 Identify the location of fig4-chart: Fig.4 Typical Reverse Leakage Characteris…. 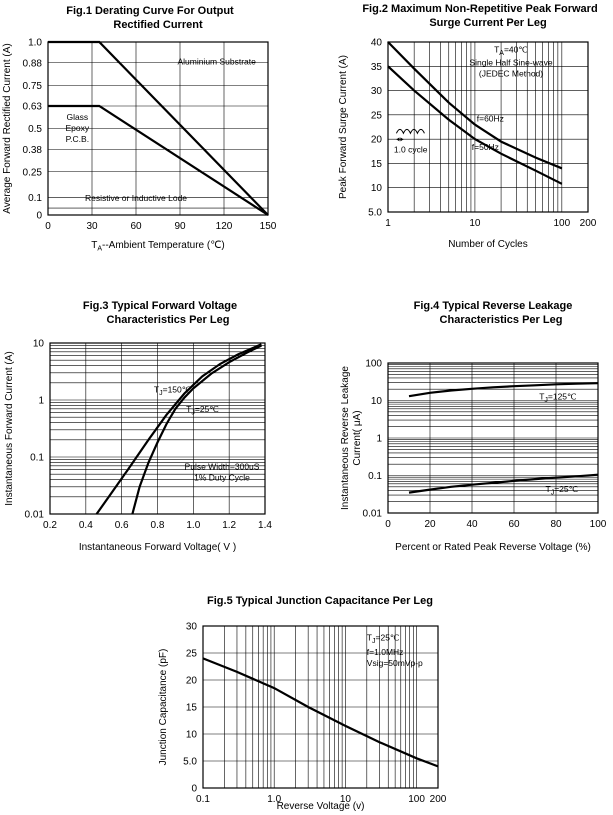
(473, 426).